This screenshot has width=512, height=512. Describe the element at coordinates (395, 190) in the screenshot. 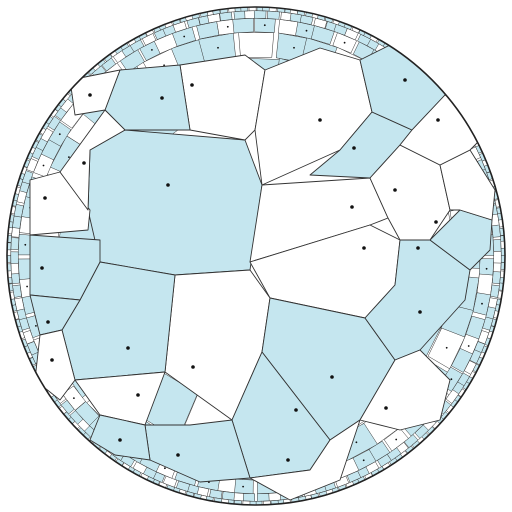

I see `cell-right-upper-site` at that location.